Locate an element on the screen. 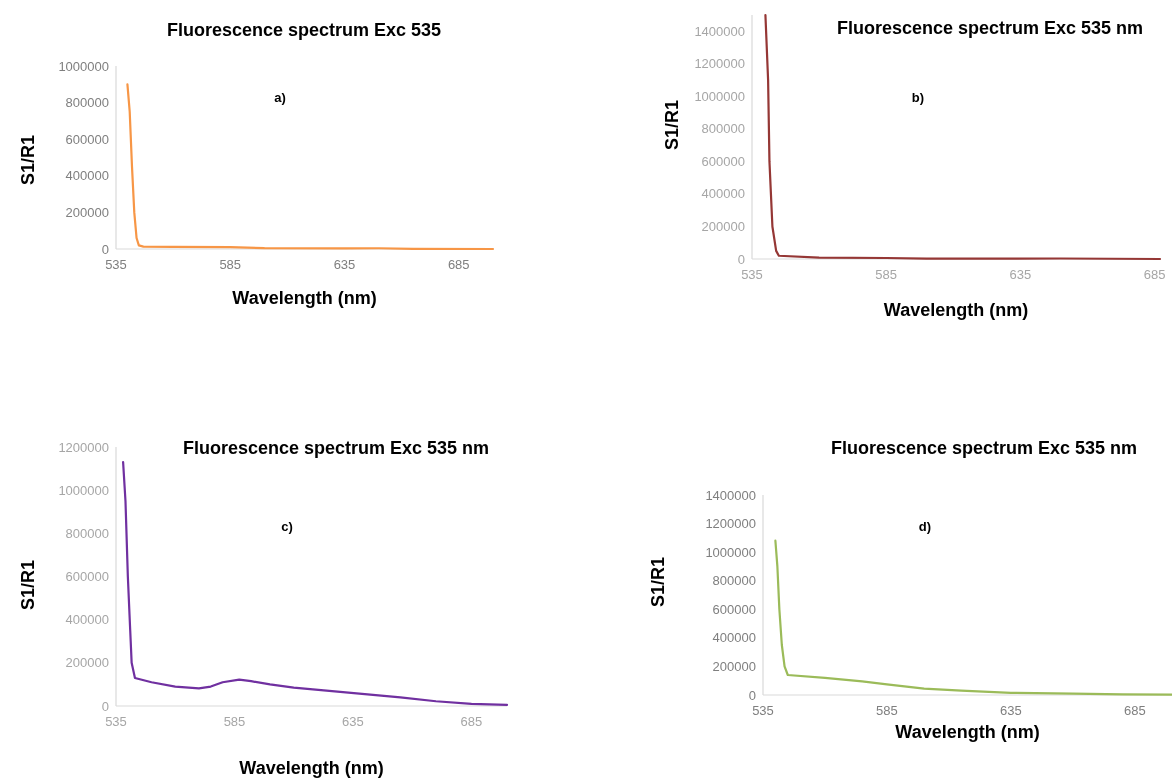  annotation: a) is located at coordinates (280, 97).